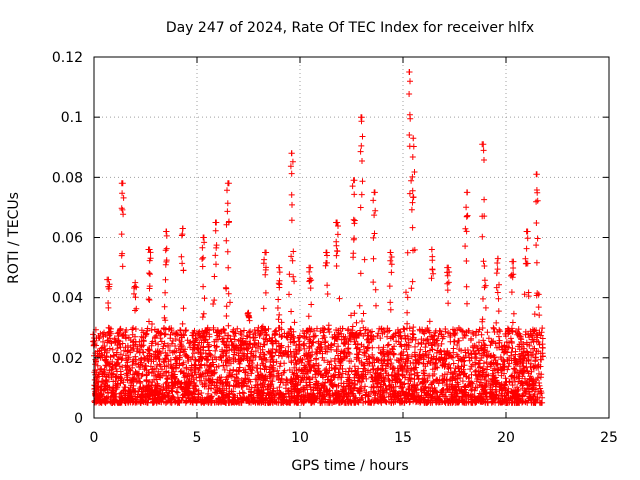 This screenshot has height=480, width=640. I want to click on y-tick-label: 0.12, so click(67, 58).